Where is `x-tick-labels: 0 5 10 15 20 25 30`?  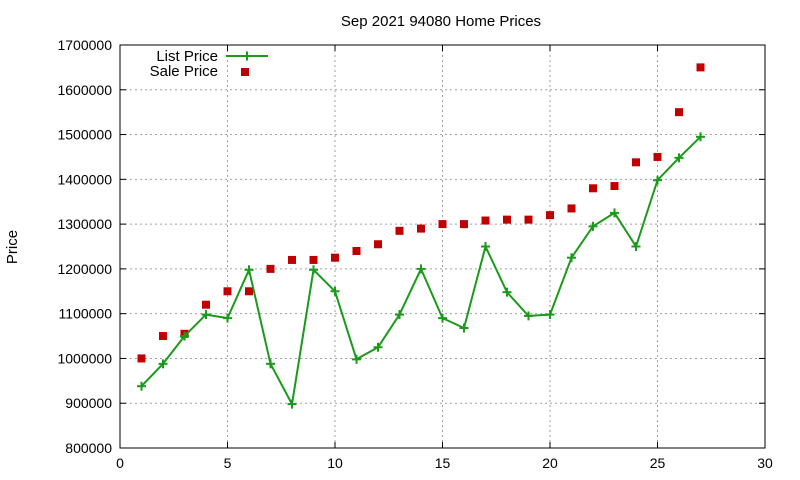
x-tick-labels: 0 5 10 15 20 25 30 is located at coordinates (444, 463).